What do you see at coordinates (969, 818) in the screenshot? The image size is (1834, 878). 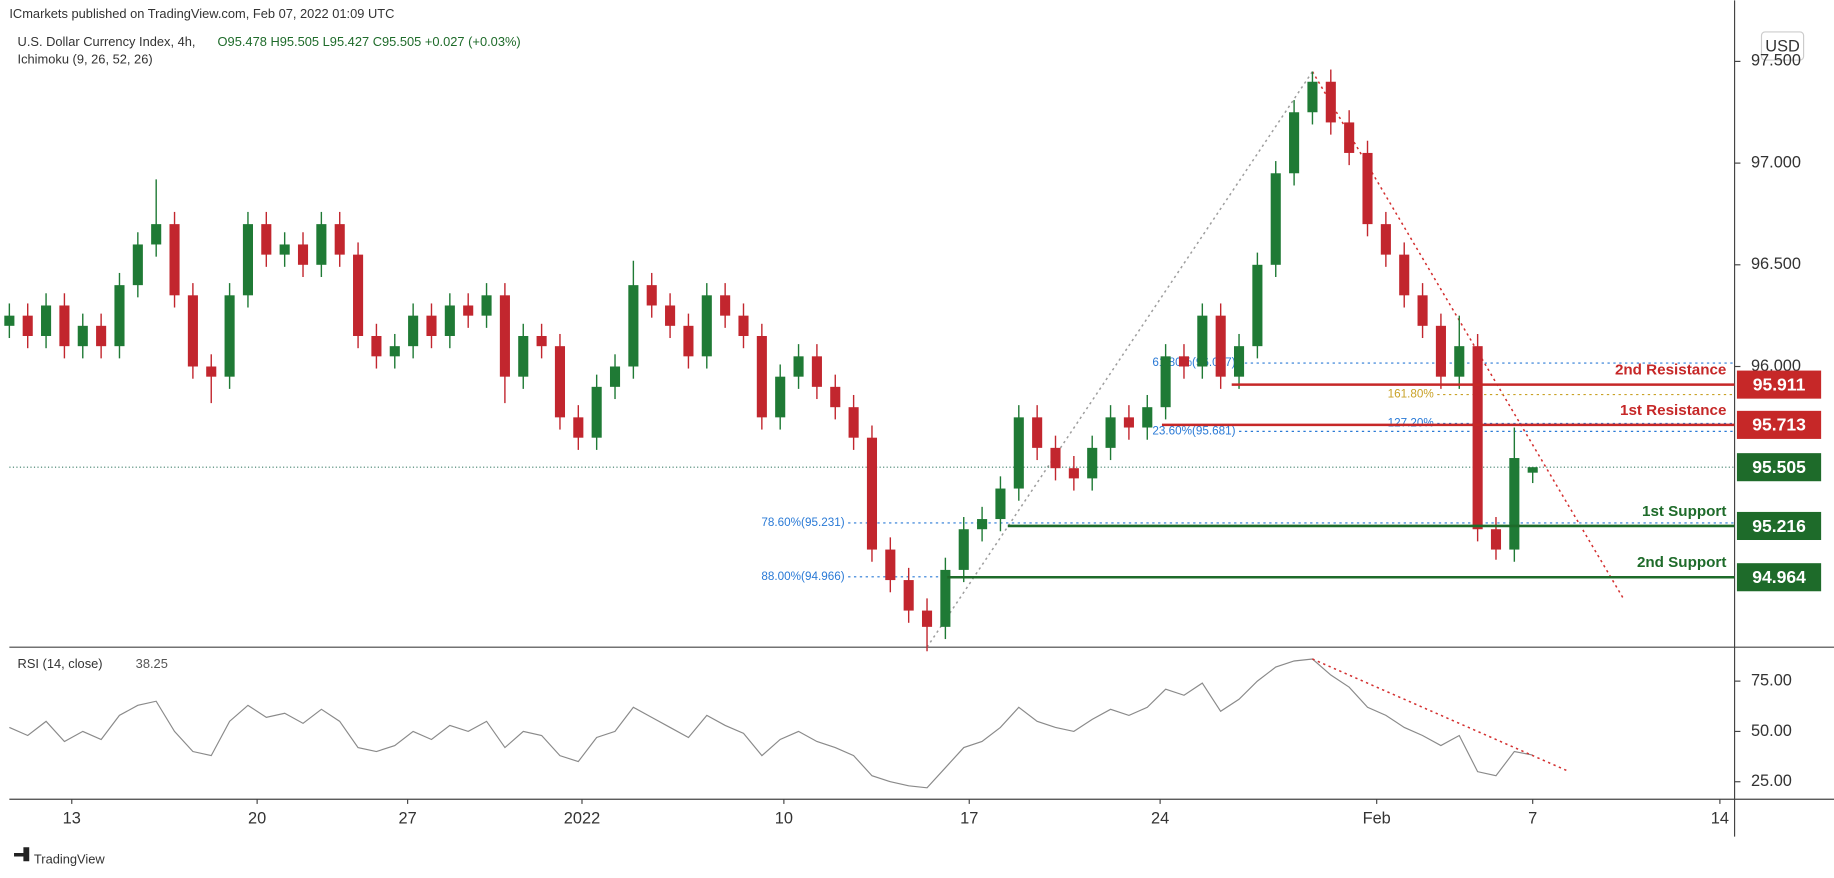 I see `x-tick-label: 17` at bounding box center [969, 818].